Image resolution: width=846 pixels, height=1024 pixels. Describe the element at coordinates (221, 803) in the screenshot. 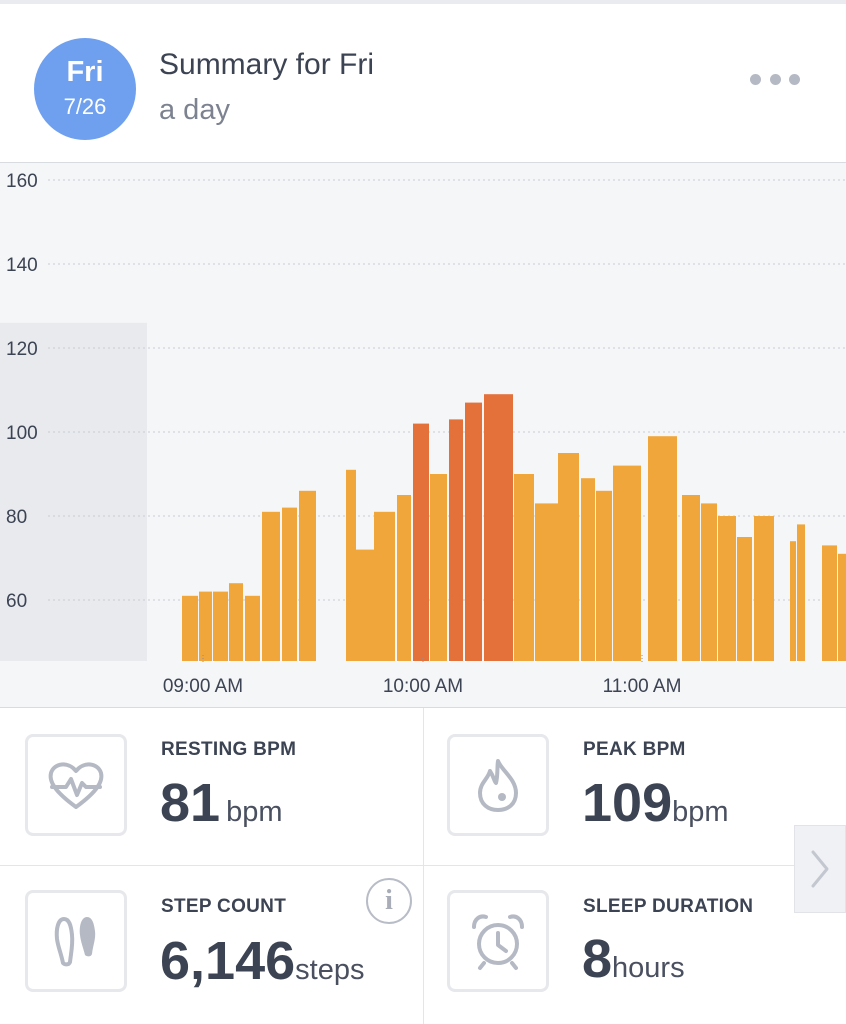

I see `resting-bpm-value: 81 bpm` at that location.